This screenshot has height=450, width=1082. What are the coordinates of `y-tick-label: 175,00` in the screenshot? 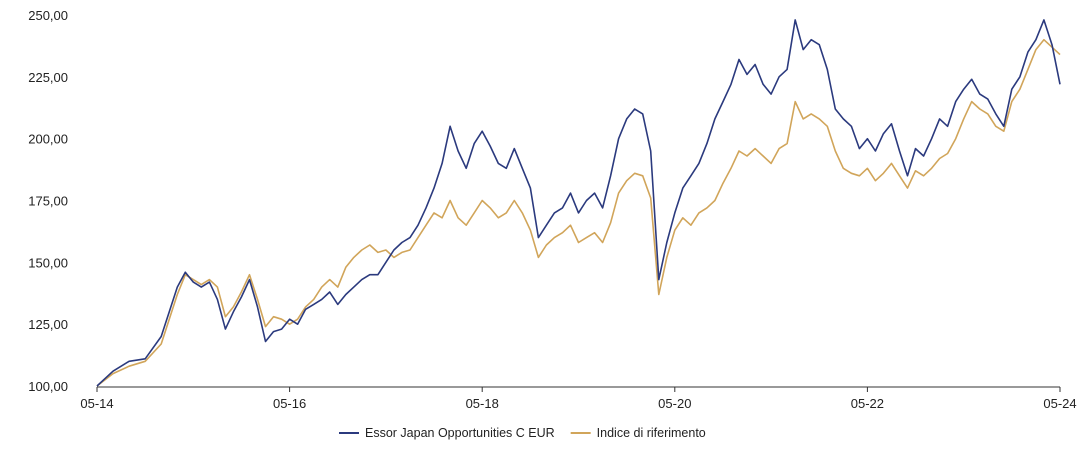 It's located at (48, 201).